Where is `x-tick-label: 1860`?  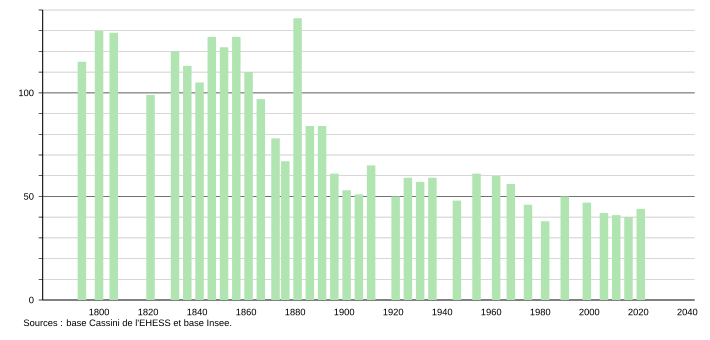
x-tick-label: 1860 is located at coordinates (246, 312).